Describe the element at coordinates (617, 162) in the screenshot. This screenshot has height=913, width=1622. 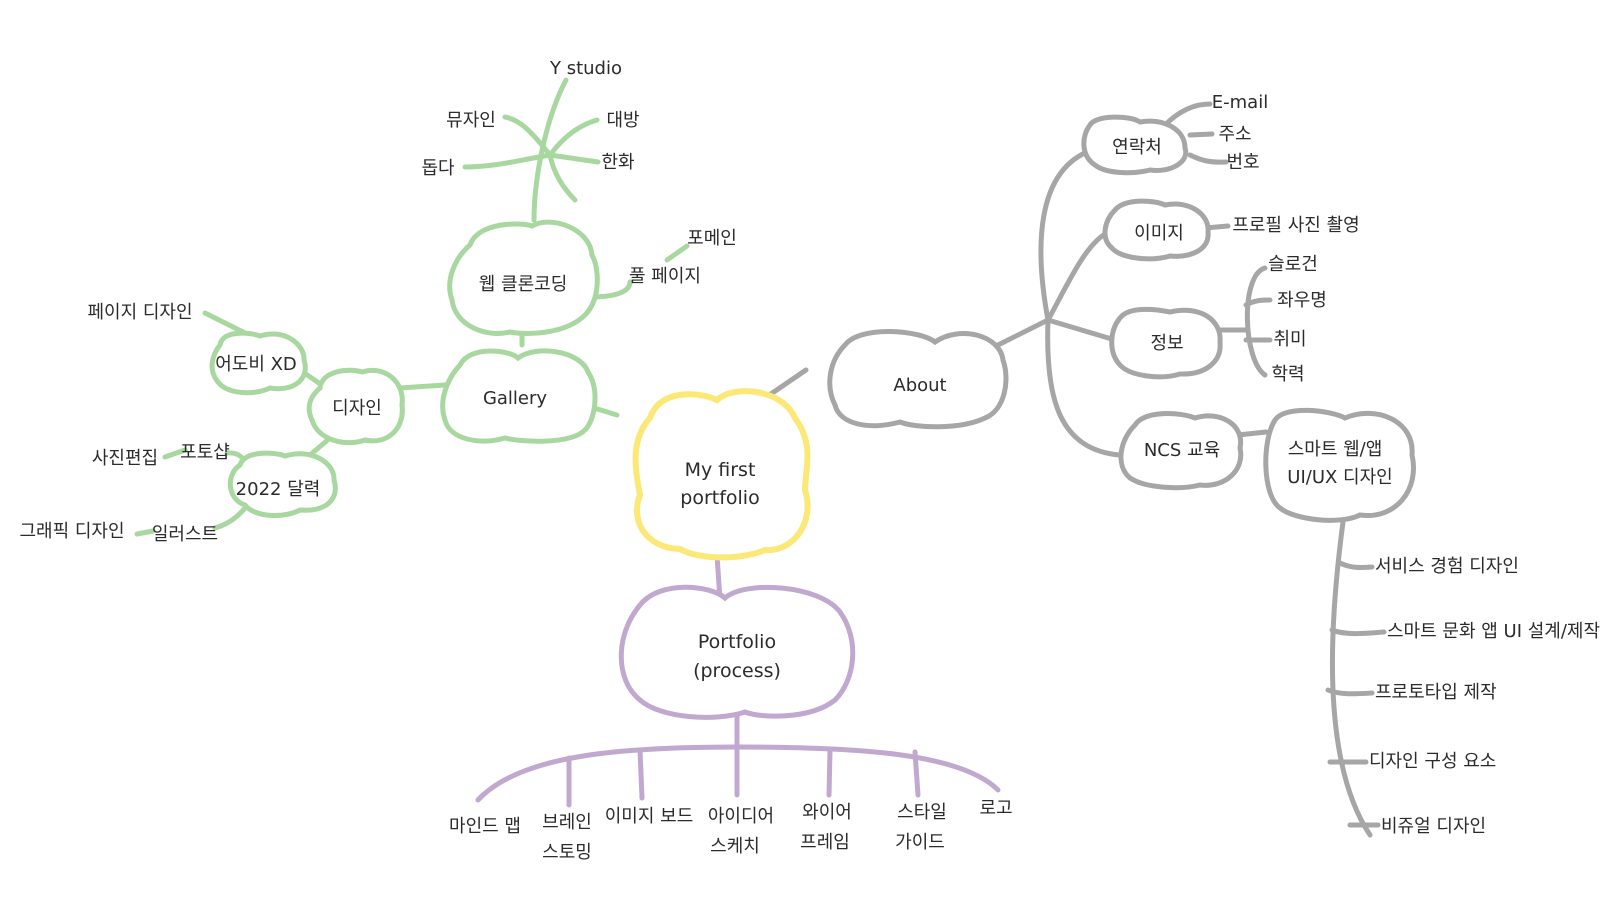
I see `brand-label-4: 한화` at that location.